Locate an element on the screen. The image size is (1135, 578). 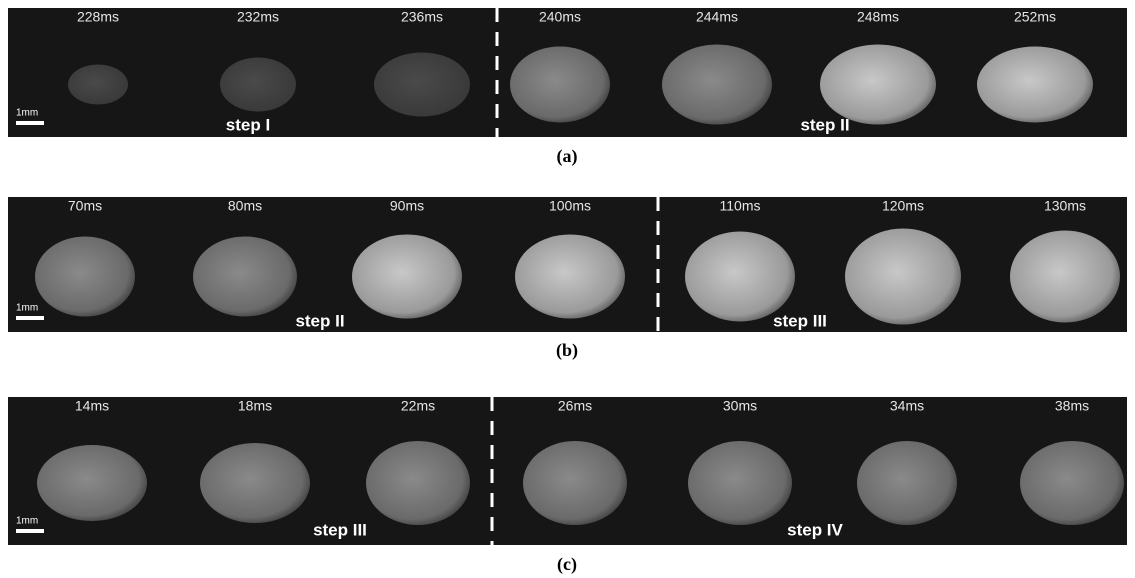
frame-time: 110ms is located at coordinates (740, 206).